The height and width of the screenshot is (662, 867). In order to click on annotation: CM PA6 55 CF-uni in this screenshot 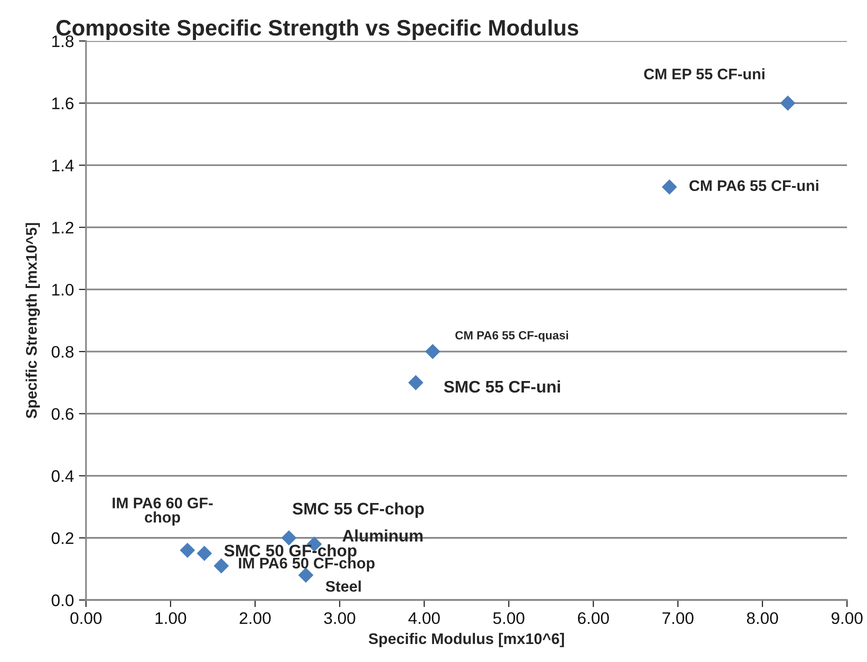, I will do `click(754, 186)`.